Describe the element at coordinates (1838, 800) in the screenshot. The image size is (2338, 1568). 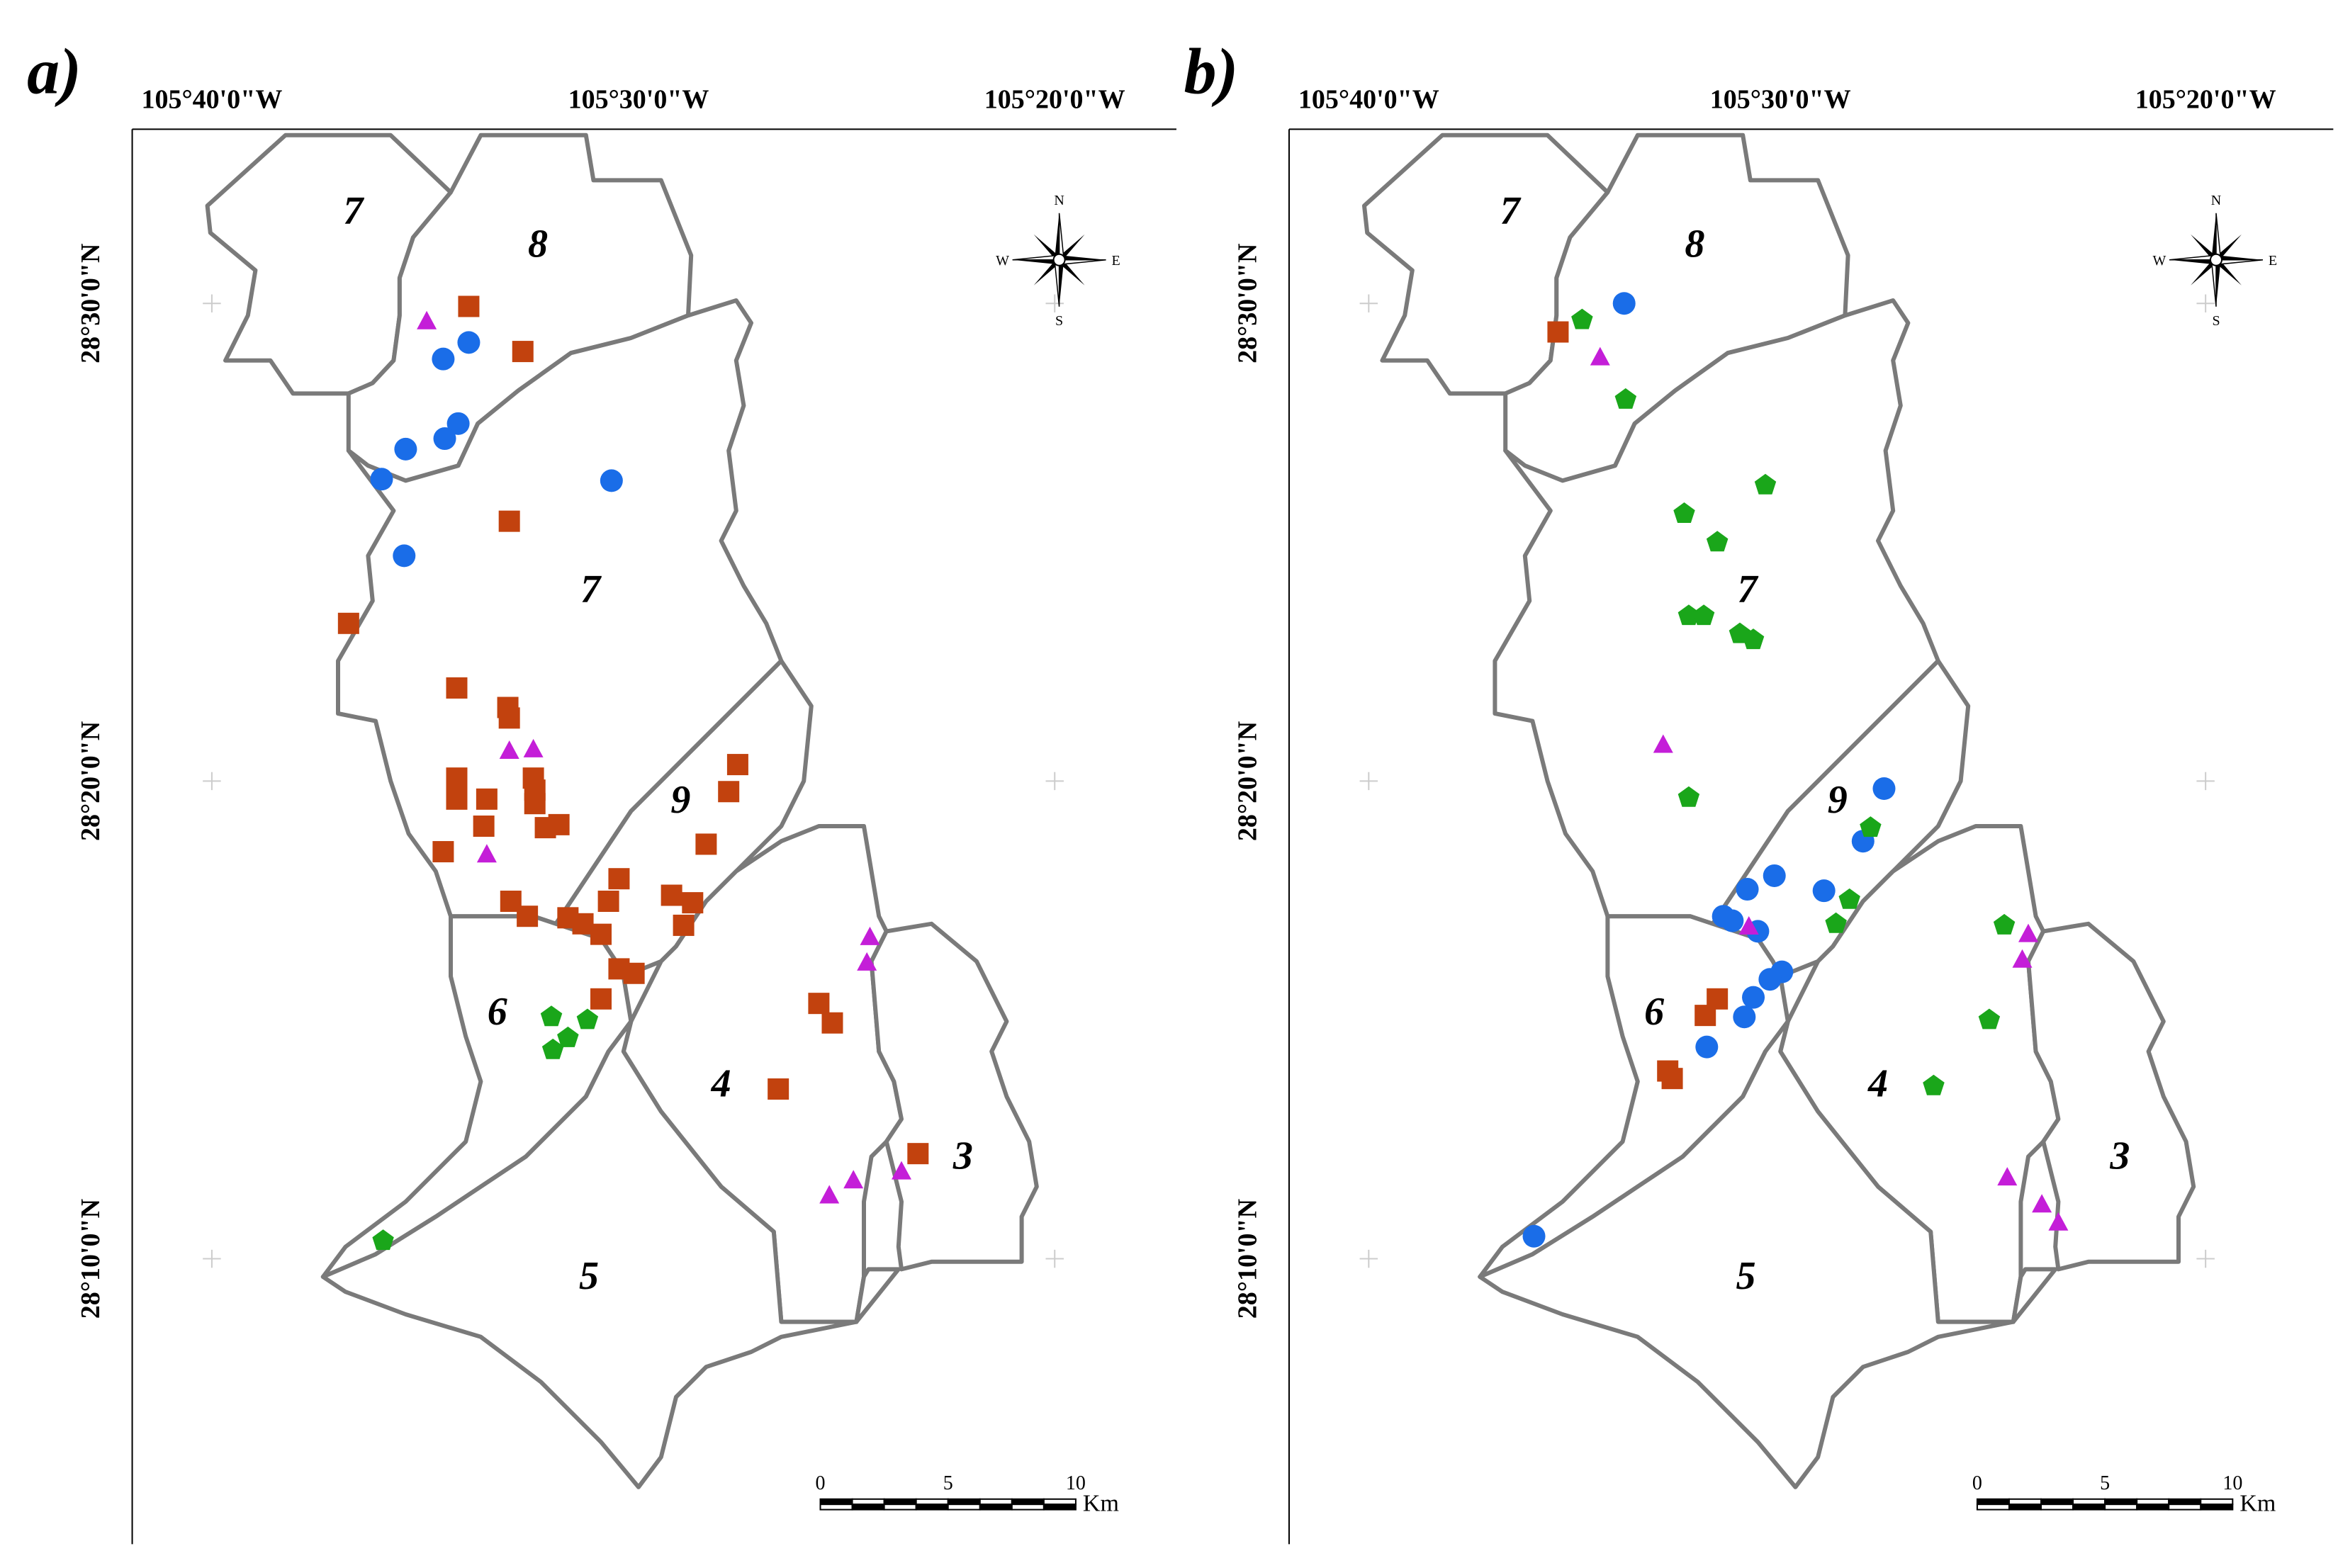
I see `zone-label: 9` at that location.